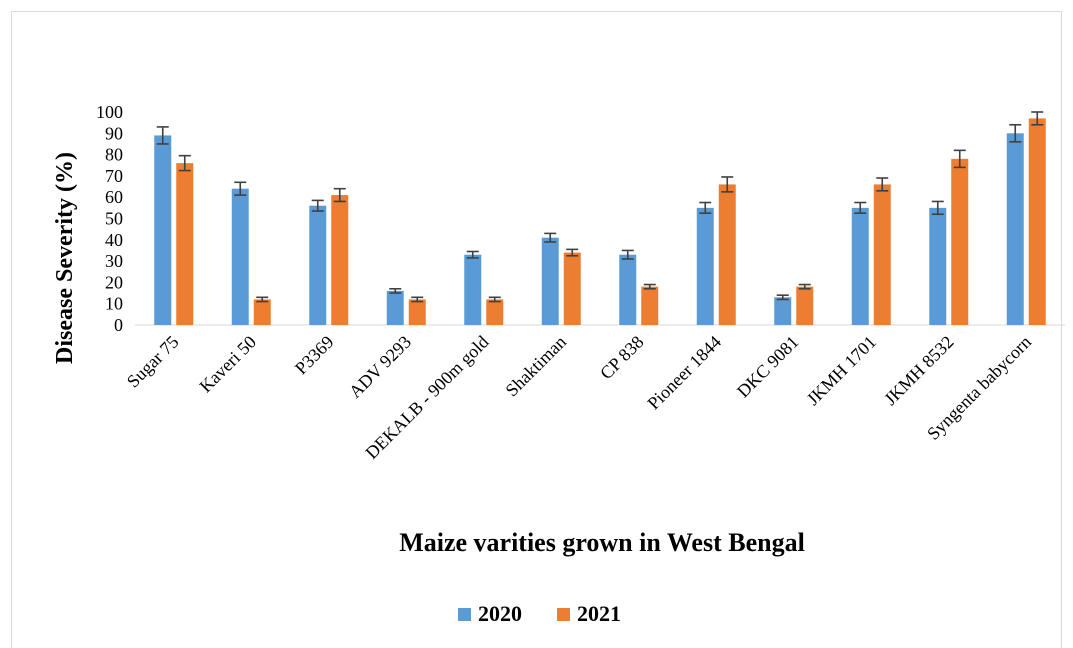  I want to click on x-tick-label: P3369, so click(314, 355).